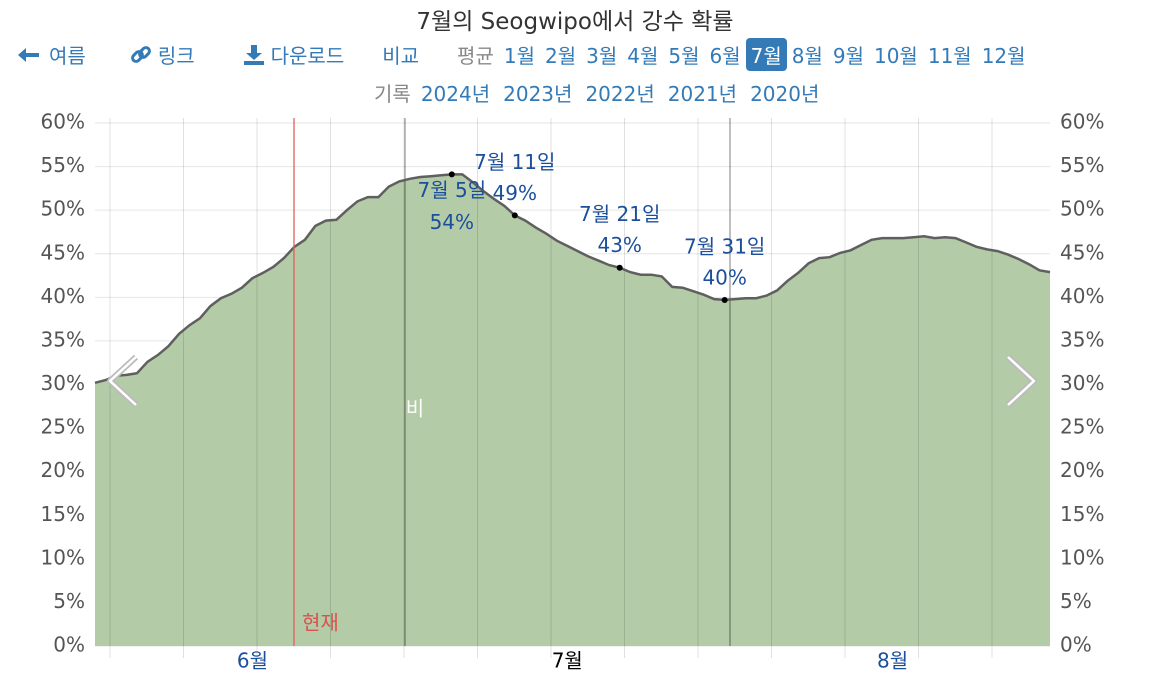  Describe the element at coordinates (140, 54) in the screenshot. I see `link-icon` at that location.